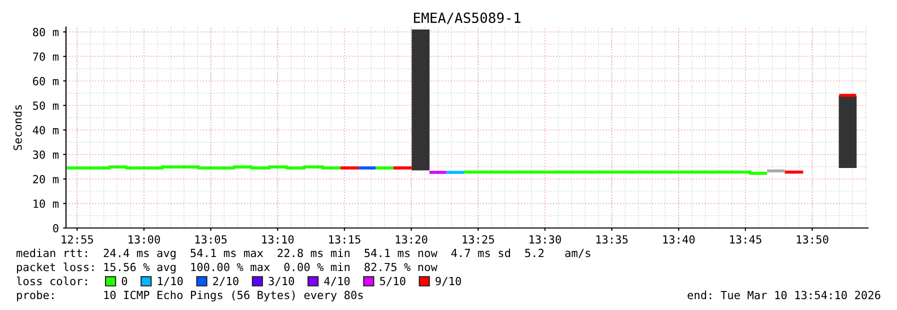  Describe the element at coordinates (784, 295) in the screenshot. I see `text: end: Tue Mar 10 13:54:10 2026` at that location.